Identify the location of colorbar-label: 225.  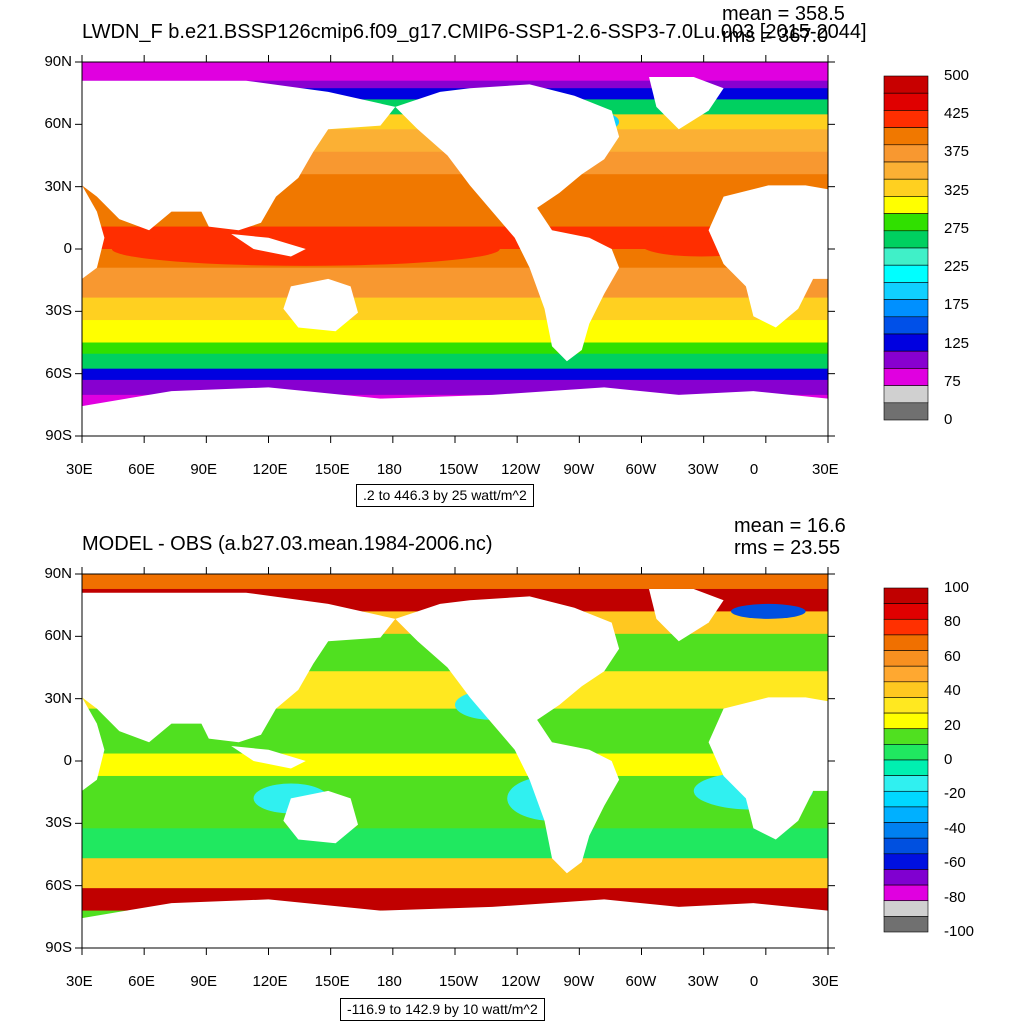
(957, 267).